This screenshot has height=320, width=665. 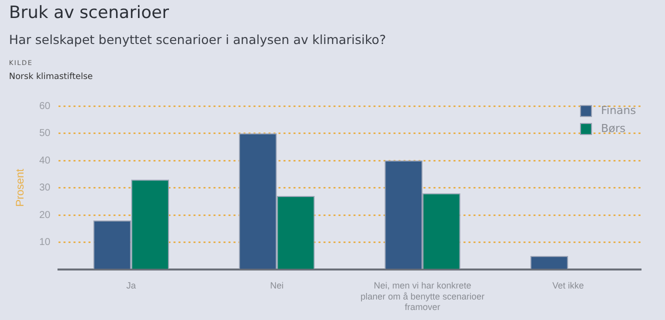 What do you see at coordinates (45, 215) in the screenshot?
I see `y-tick-label: 20` at bounding box center [45, 215].